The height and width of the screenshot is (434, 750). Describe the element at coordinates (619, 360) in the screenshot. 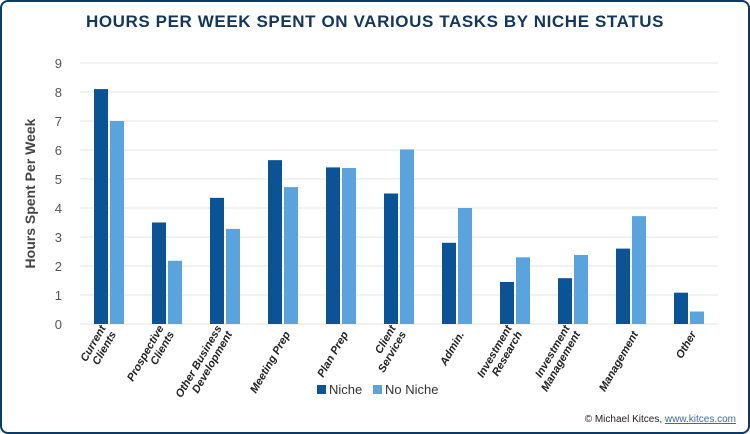

I see `x-tick-label: Management` at that location.